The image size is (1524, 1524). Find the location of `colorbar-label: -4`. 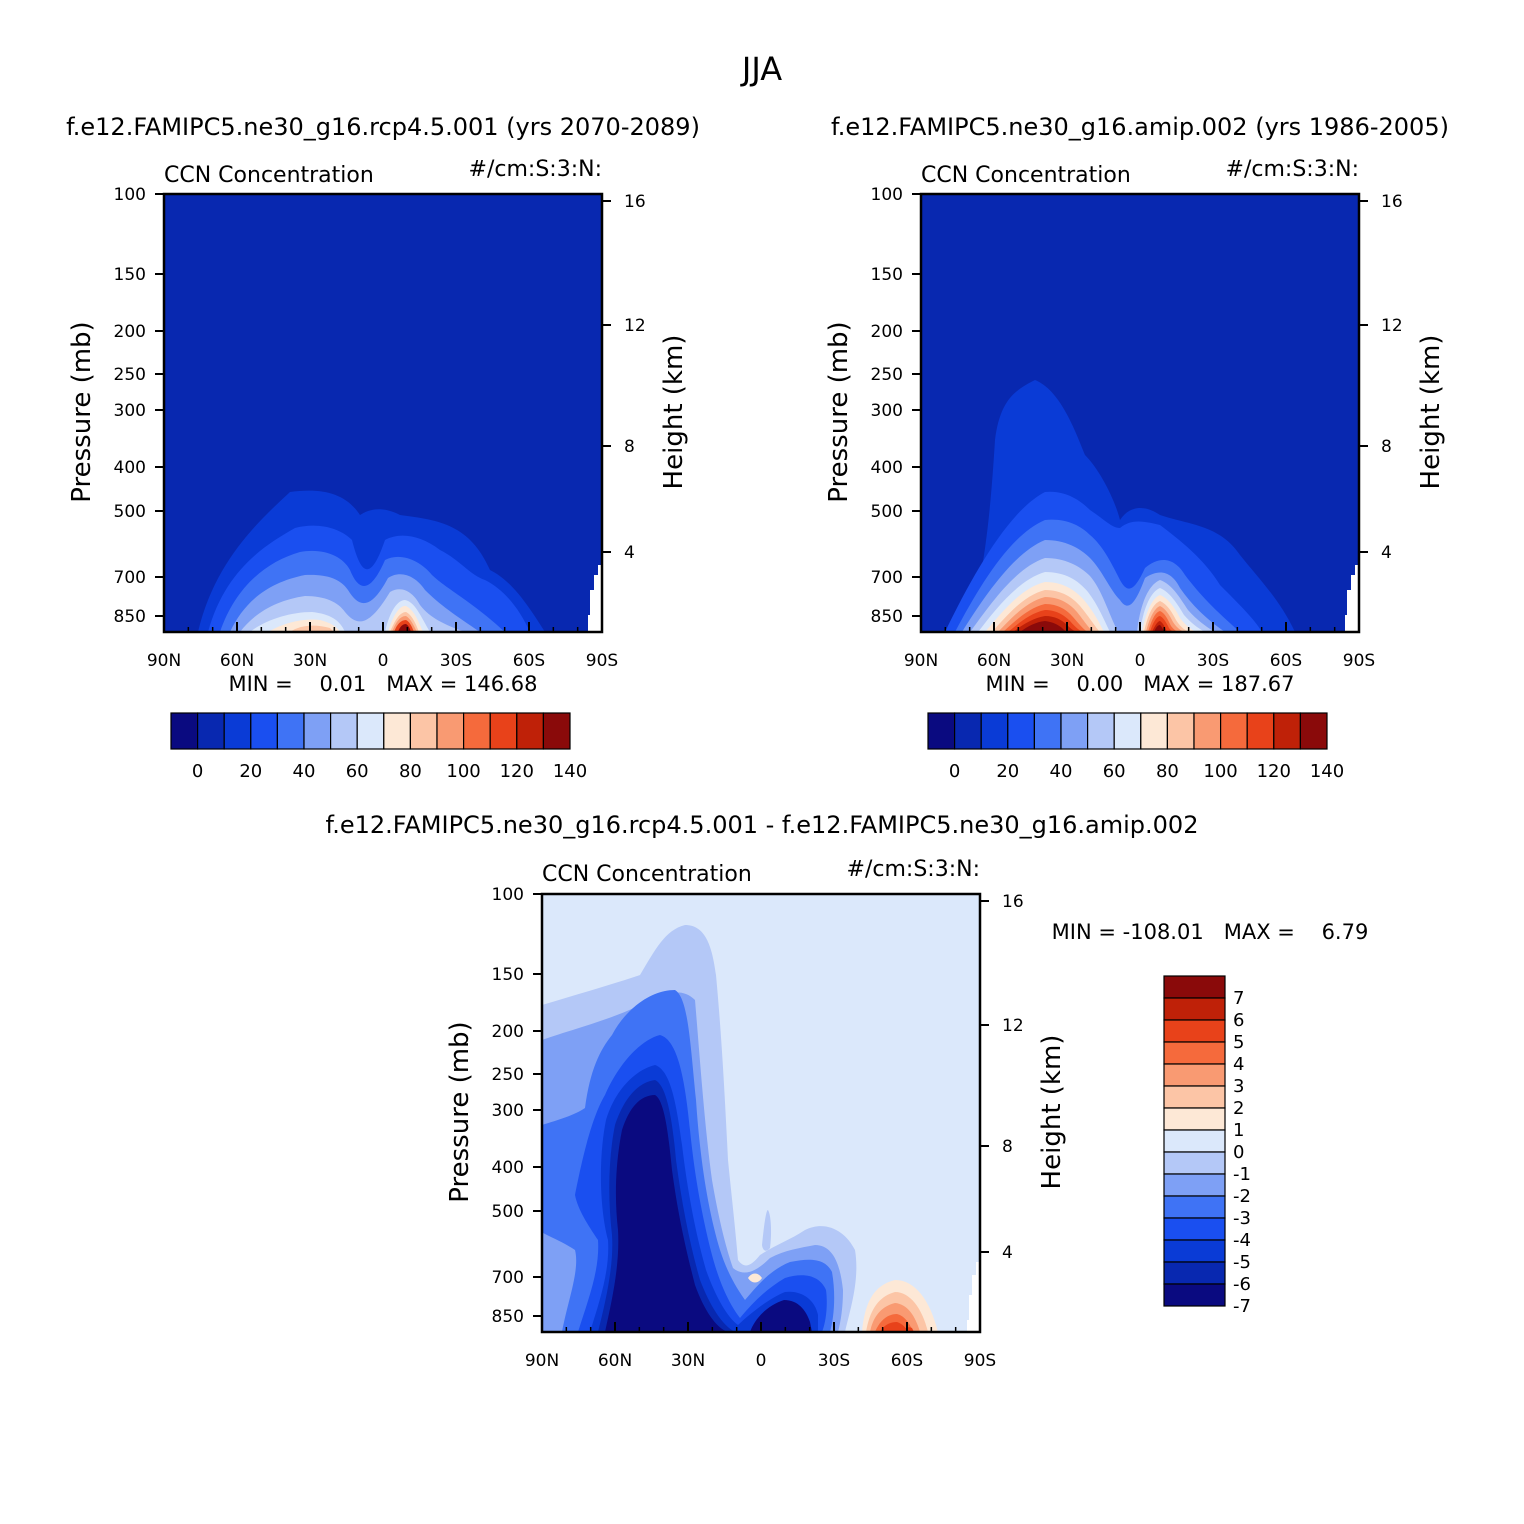

colorbar-label: -4 is located at coordinates (1242, 1240).